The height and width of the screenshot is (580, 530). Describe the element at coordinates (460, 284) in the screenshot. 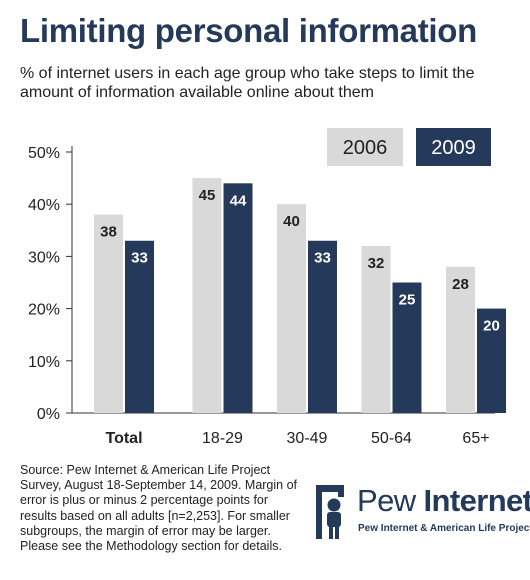

I see `data-label: 28` at that location.